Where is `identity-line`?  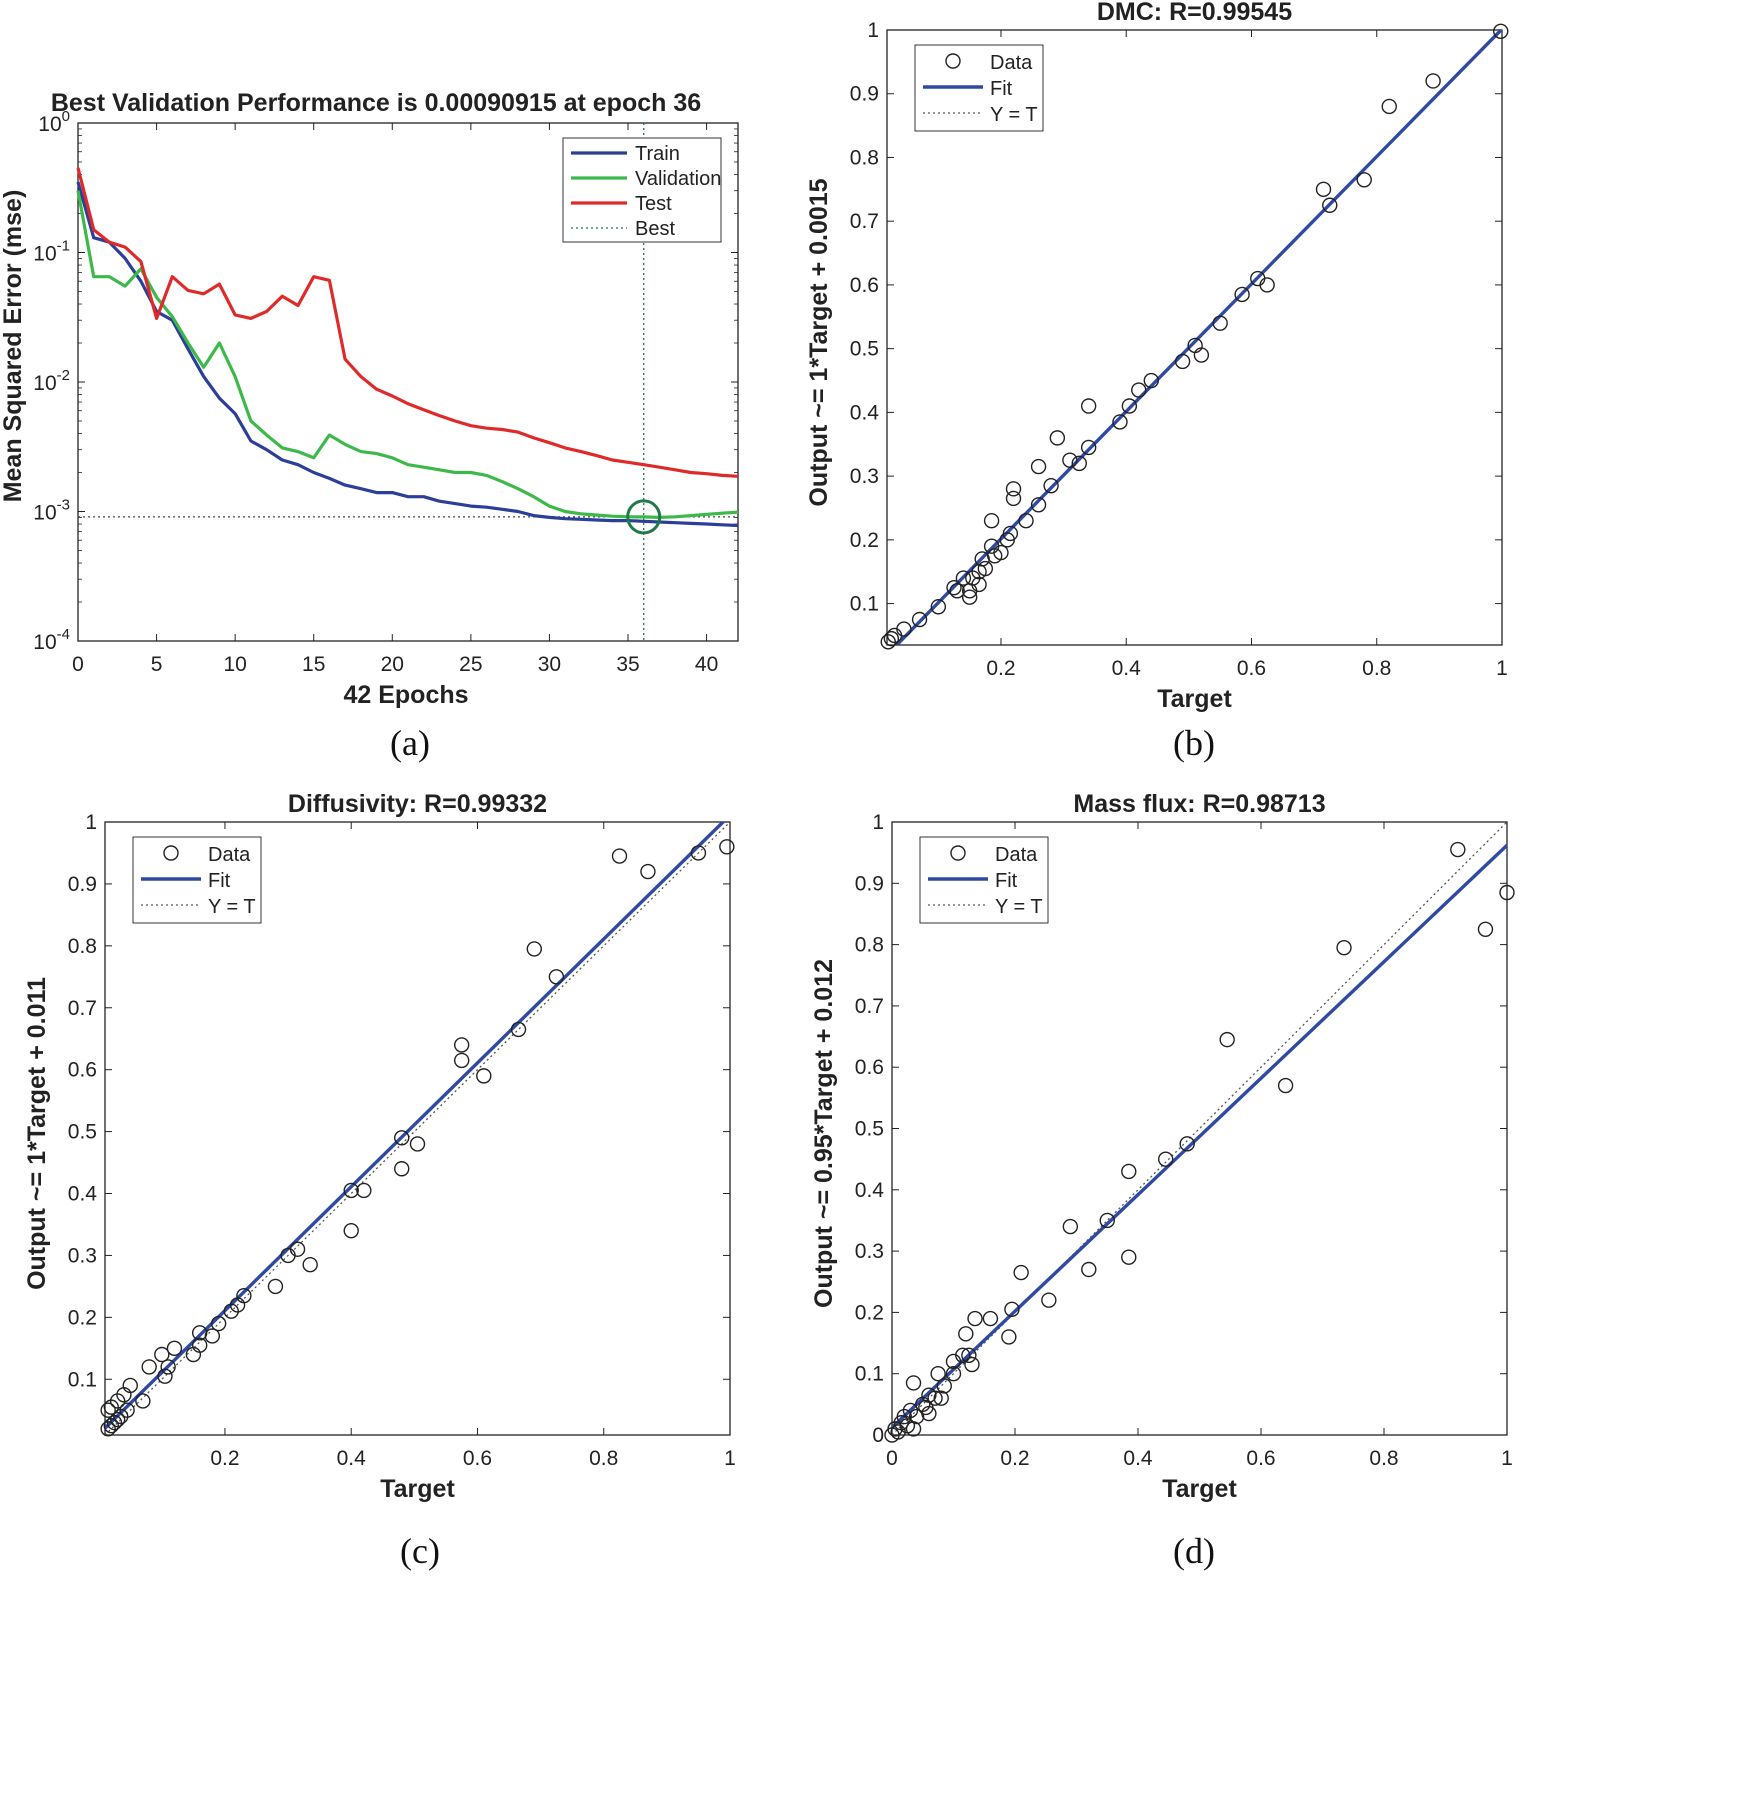 identity-line is located at coordinates (417, 1128).